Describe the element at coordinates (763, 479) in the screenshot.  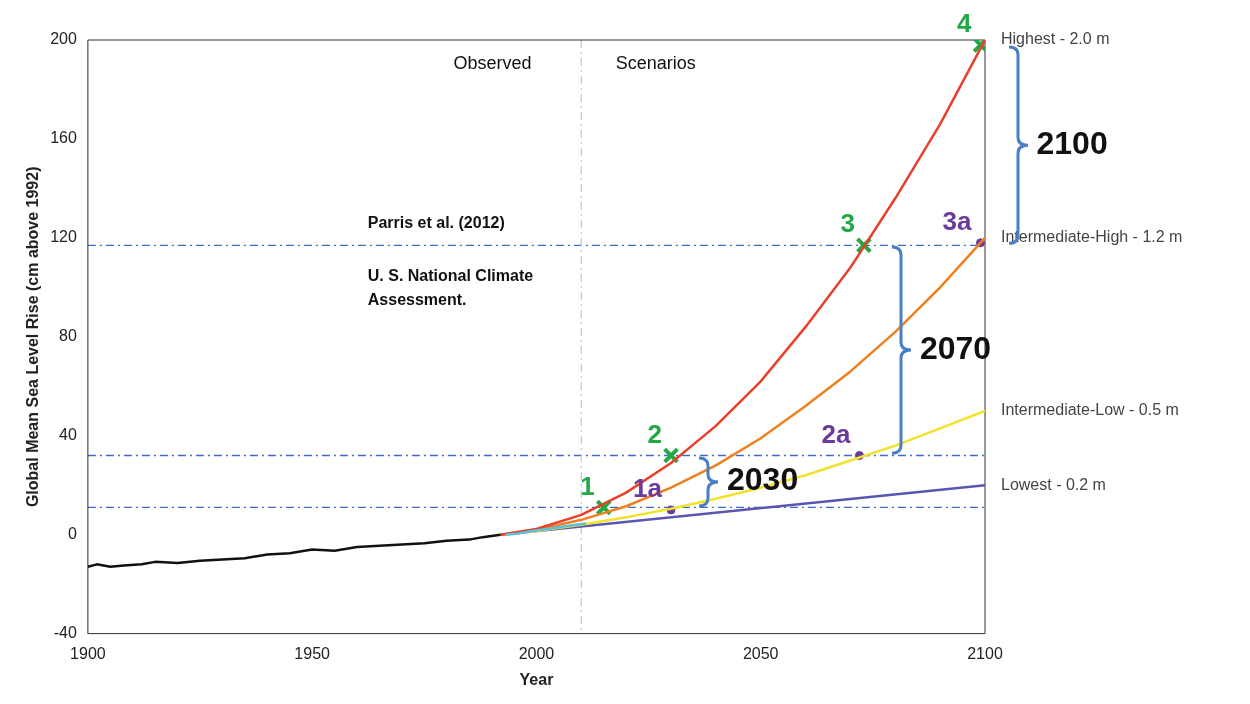
I see `annotation: 2030` at that location.